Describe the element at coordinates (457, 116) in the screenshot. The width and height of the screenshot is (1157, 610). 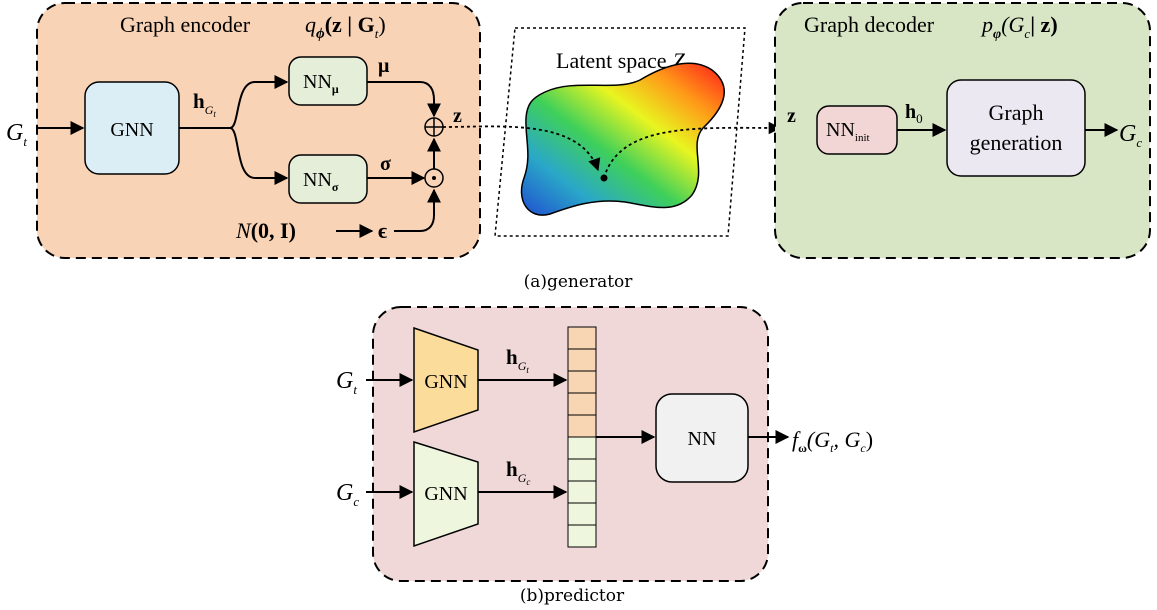
I see `encoder-z-label: z` at that location.